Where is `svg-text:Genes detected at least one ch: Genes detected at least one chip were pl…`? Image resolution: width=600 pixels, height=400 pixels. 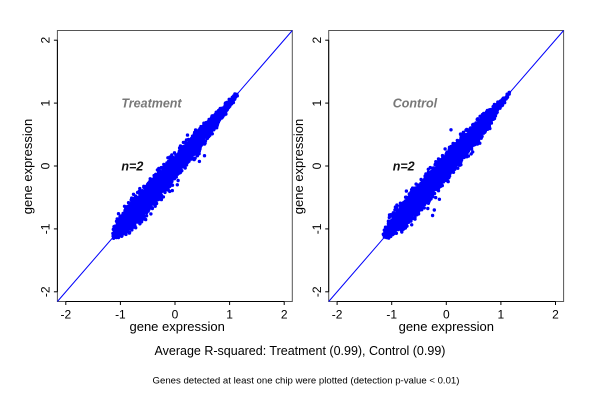 svg-text:Genes detected at least one ch: Genes detected at least one chip were pl… is located at coordinates (306, 381).